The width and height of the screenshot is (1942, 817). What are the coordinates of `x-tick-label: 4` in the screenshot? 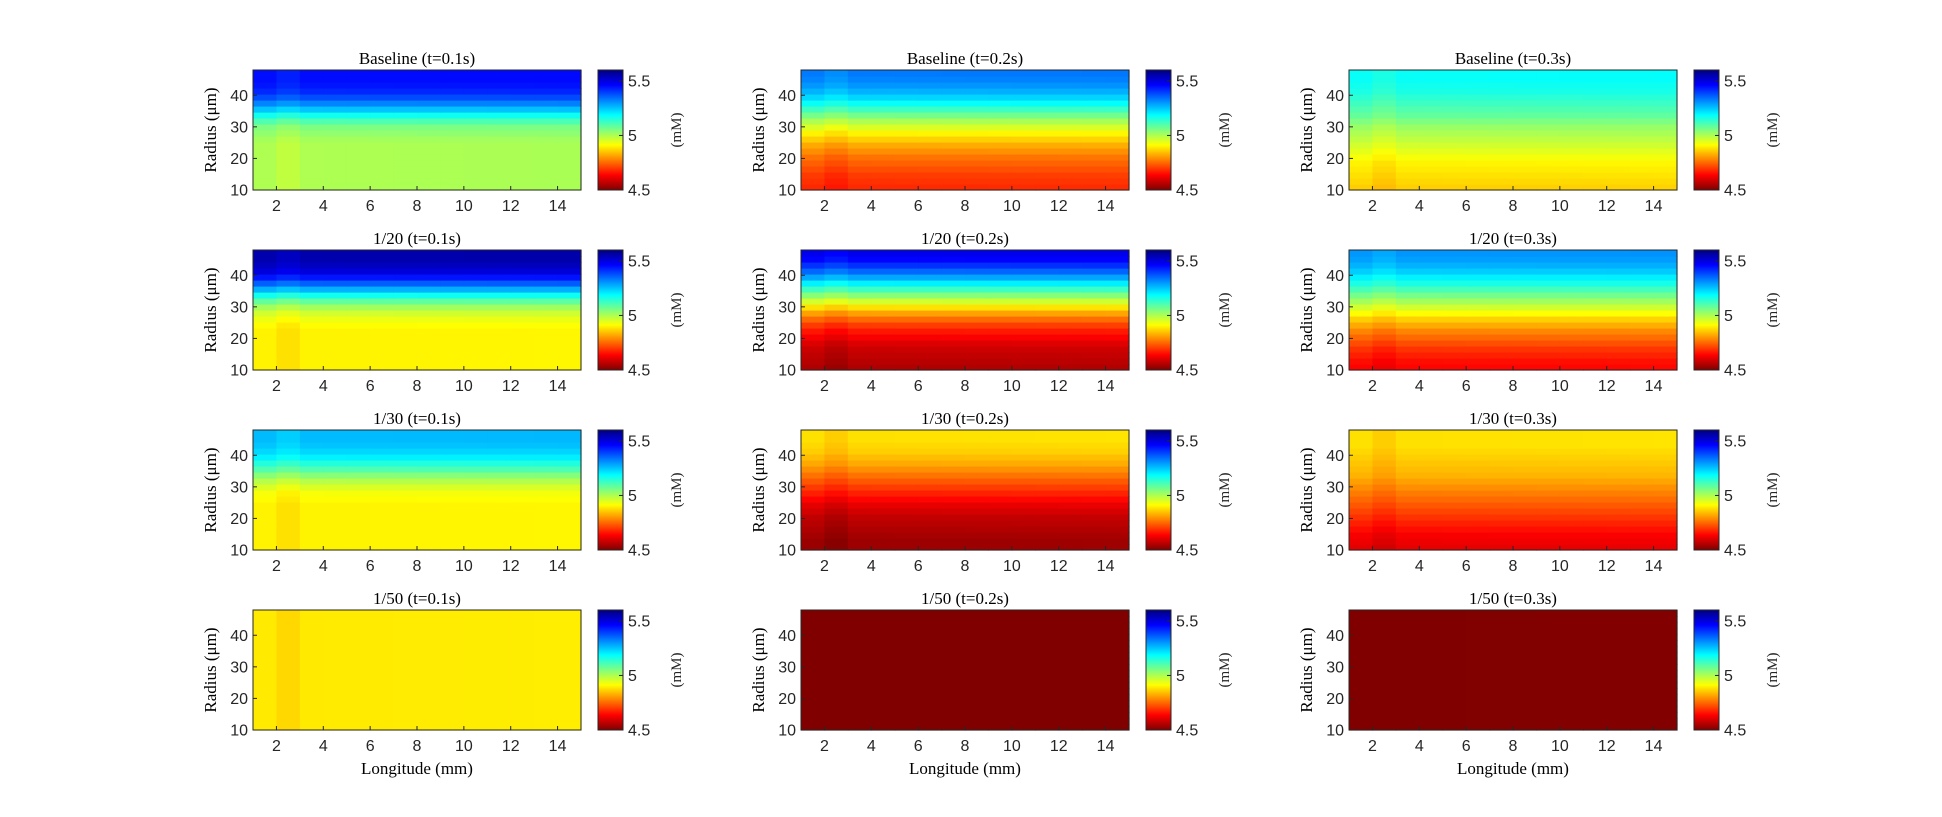 It's located at (1419, 746).